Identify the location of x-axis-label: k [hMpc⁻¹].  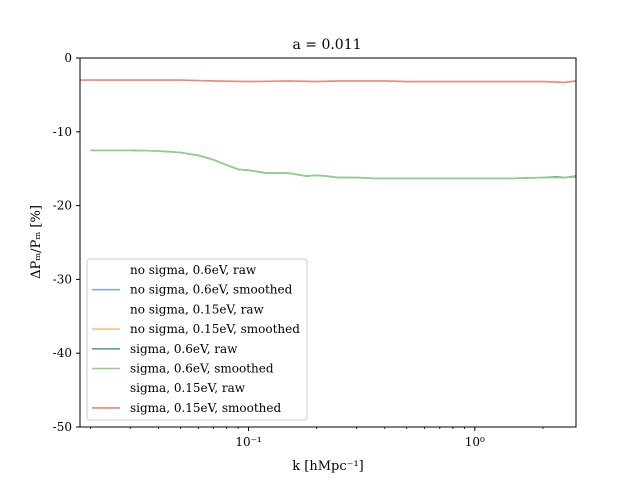
(328, 466).